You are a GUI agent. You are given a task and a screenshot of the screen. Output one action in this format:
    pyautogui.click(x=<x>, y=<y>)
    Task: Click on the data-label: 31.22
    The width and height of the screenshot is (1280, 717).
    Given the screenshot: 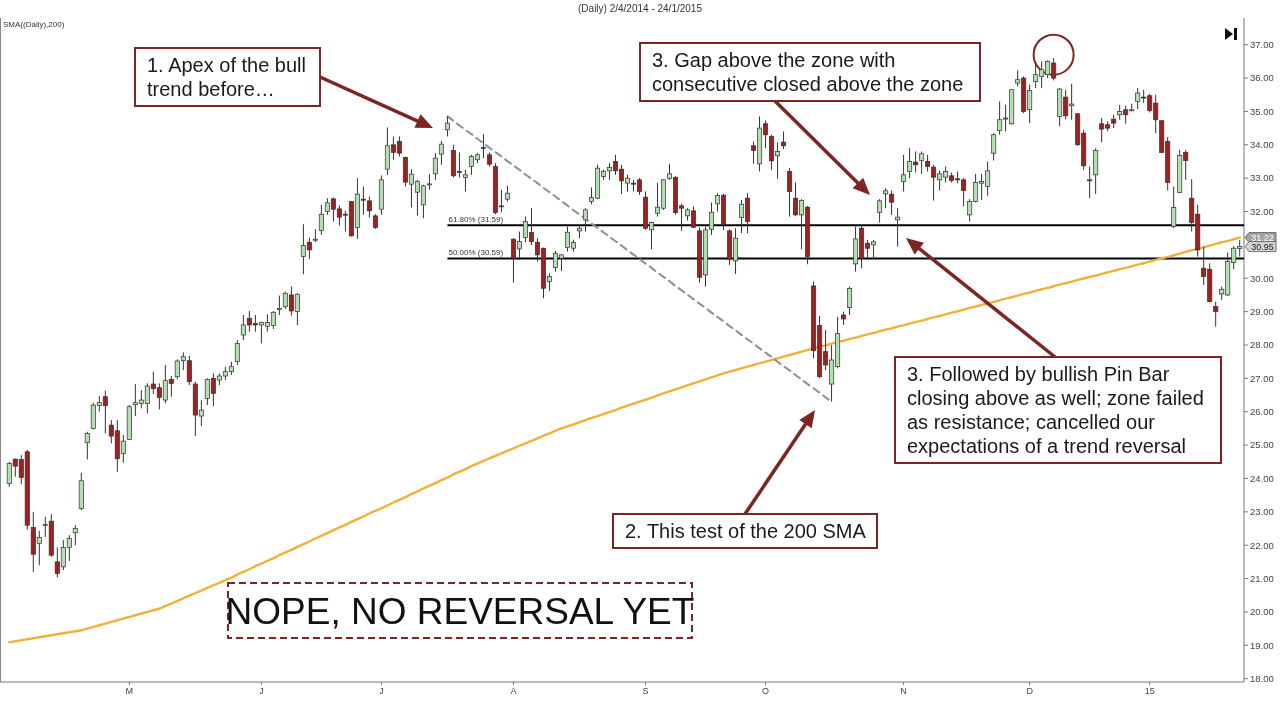 What is the action you would take?
    pyautogui.click(x=1262, y=237)
    